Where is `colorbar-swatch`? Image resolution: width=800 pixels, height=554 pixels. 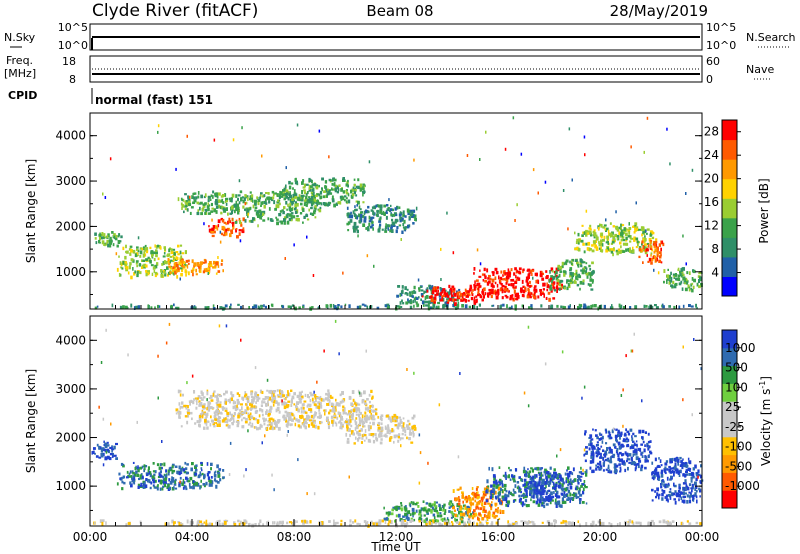 colorbar-swatch is located at coordinates (729, 208).